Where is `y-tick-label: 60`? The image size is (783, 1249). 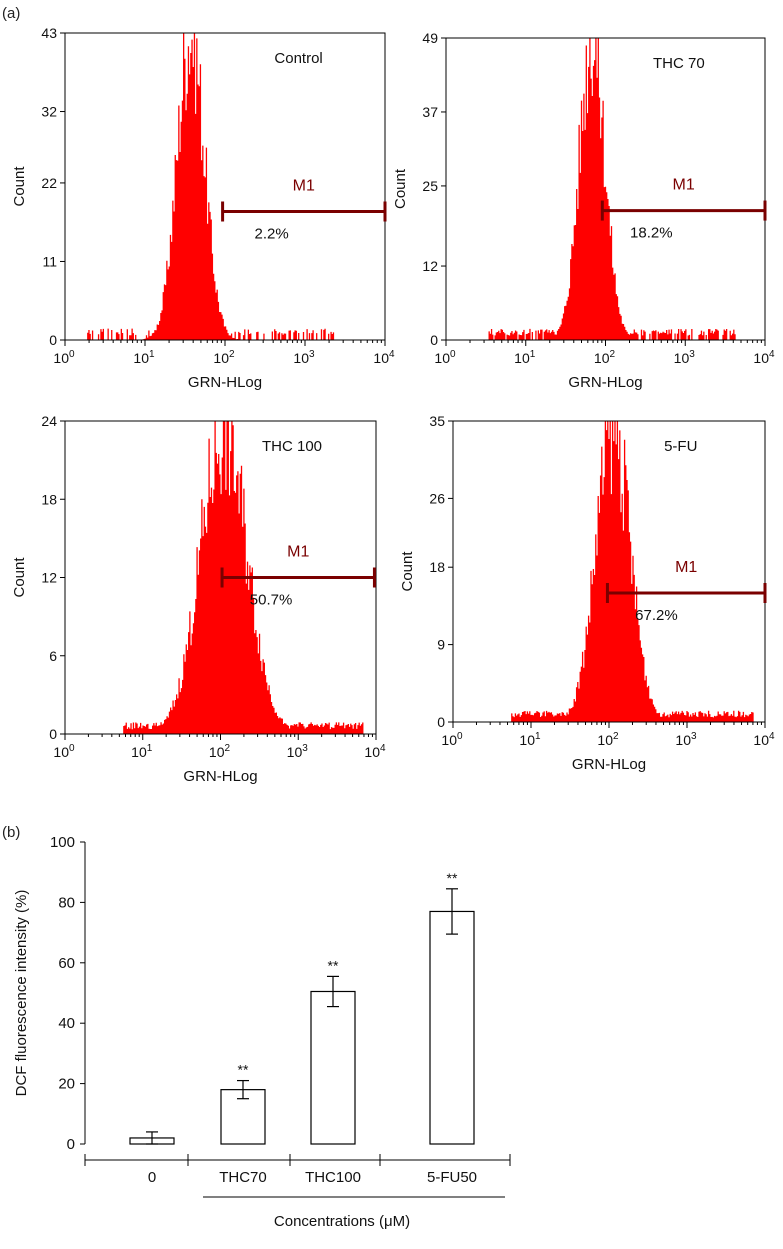 y-tick-label: 60 is located at coordinates (66, 963).